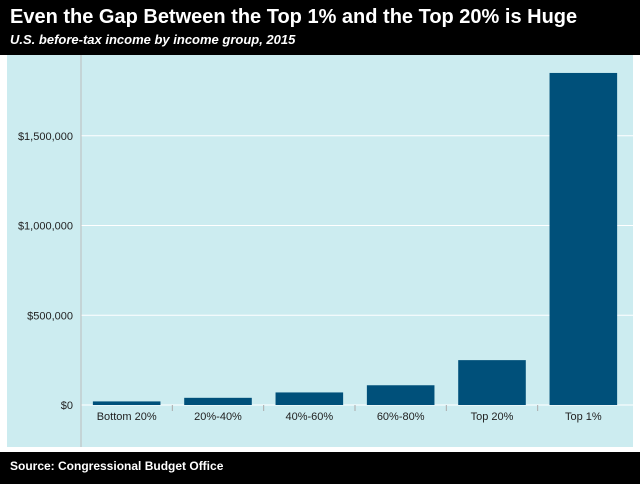  What do you see at coordinates (492, 417) in the screenshot?
I see `x-category-label: Top 20%` at bounding box center [492, 417].